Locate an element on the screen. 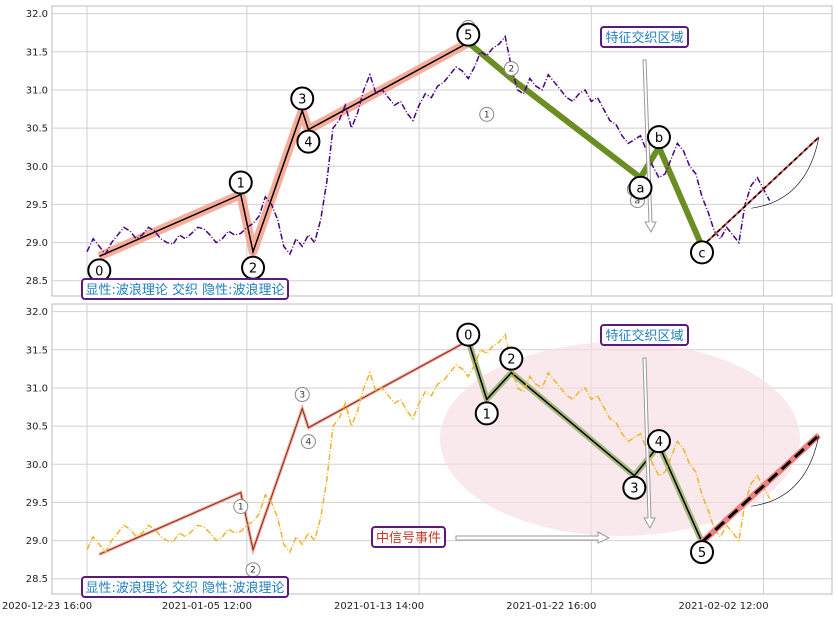  wave-label-1-ring is located at coordinates (486, 413).